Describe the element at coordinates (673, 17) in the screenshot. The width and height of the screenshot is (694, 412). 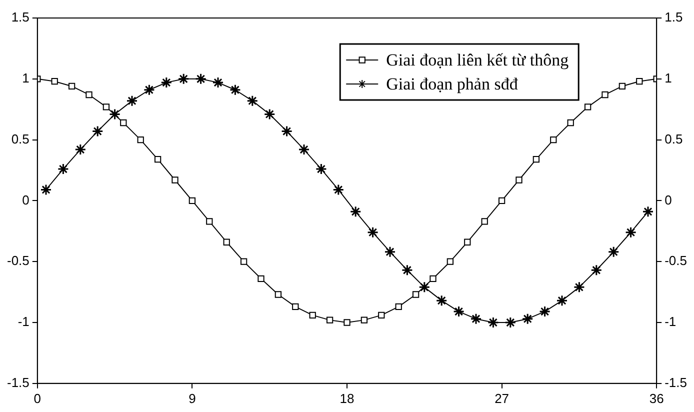
I see `y2-tick-label: 1.5` at that location.